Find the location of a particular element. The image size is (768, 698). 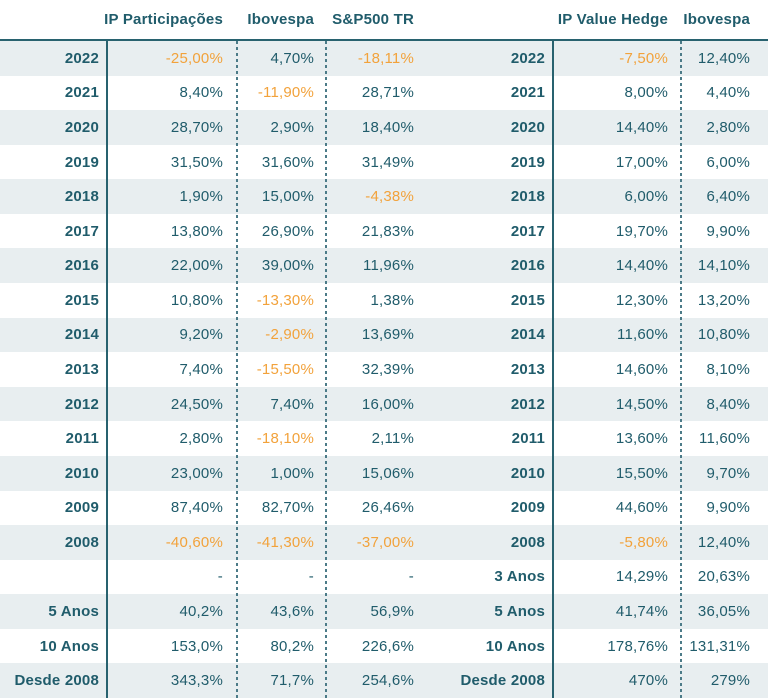

table-row: - - - 3 Anos 14,29% 20,63% is located at coordinates (384, 577).